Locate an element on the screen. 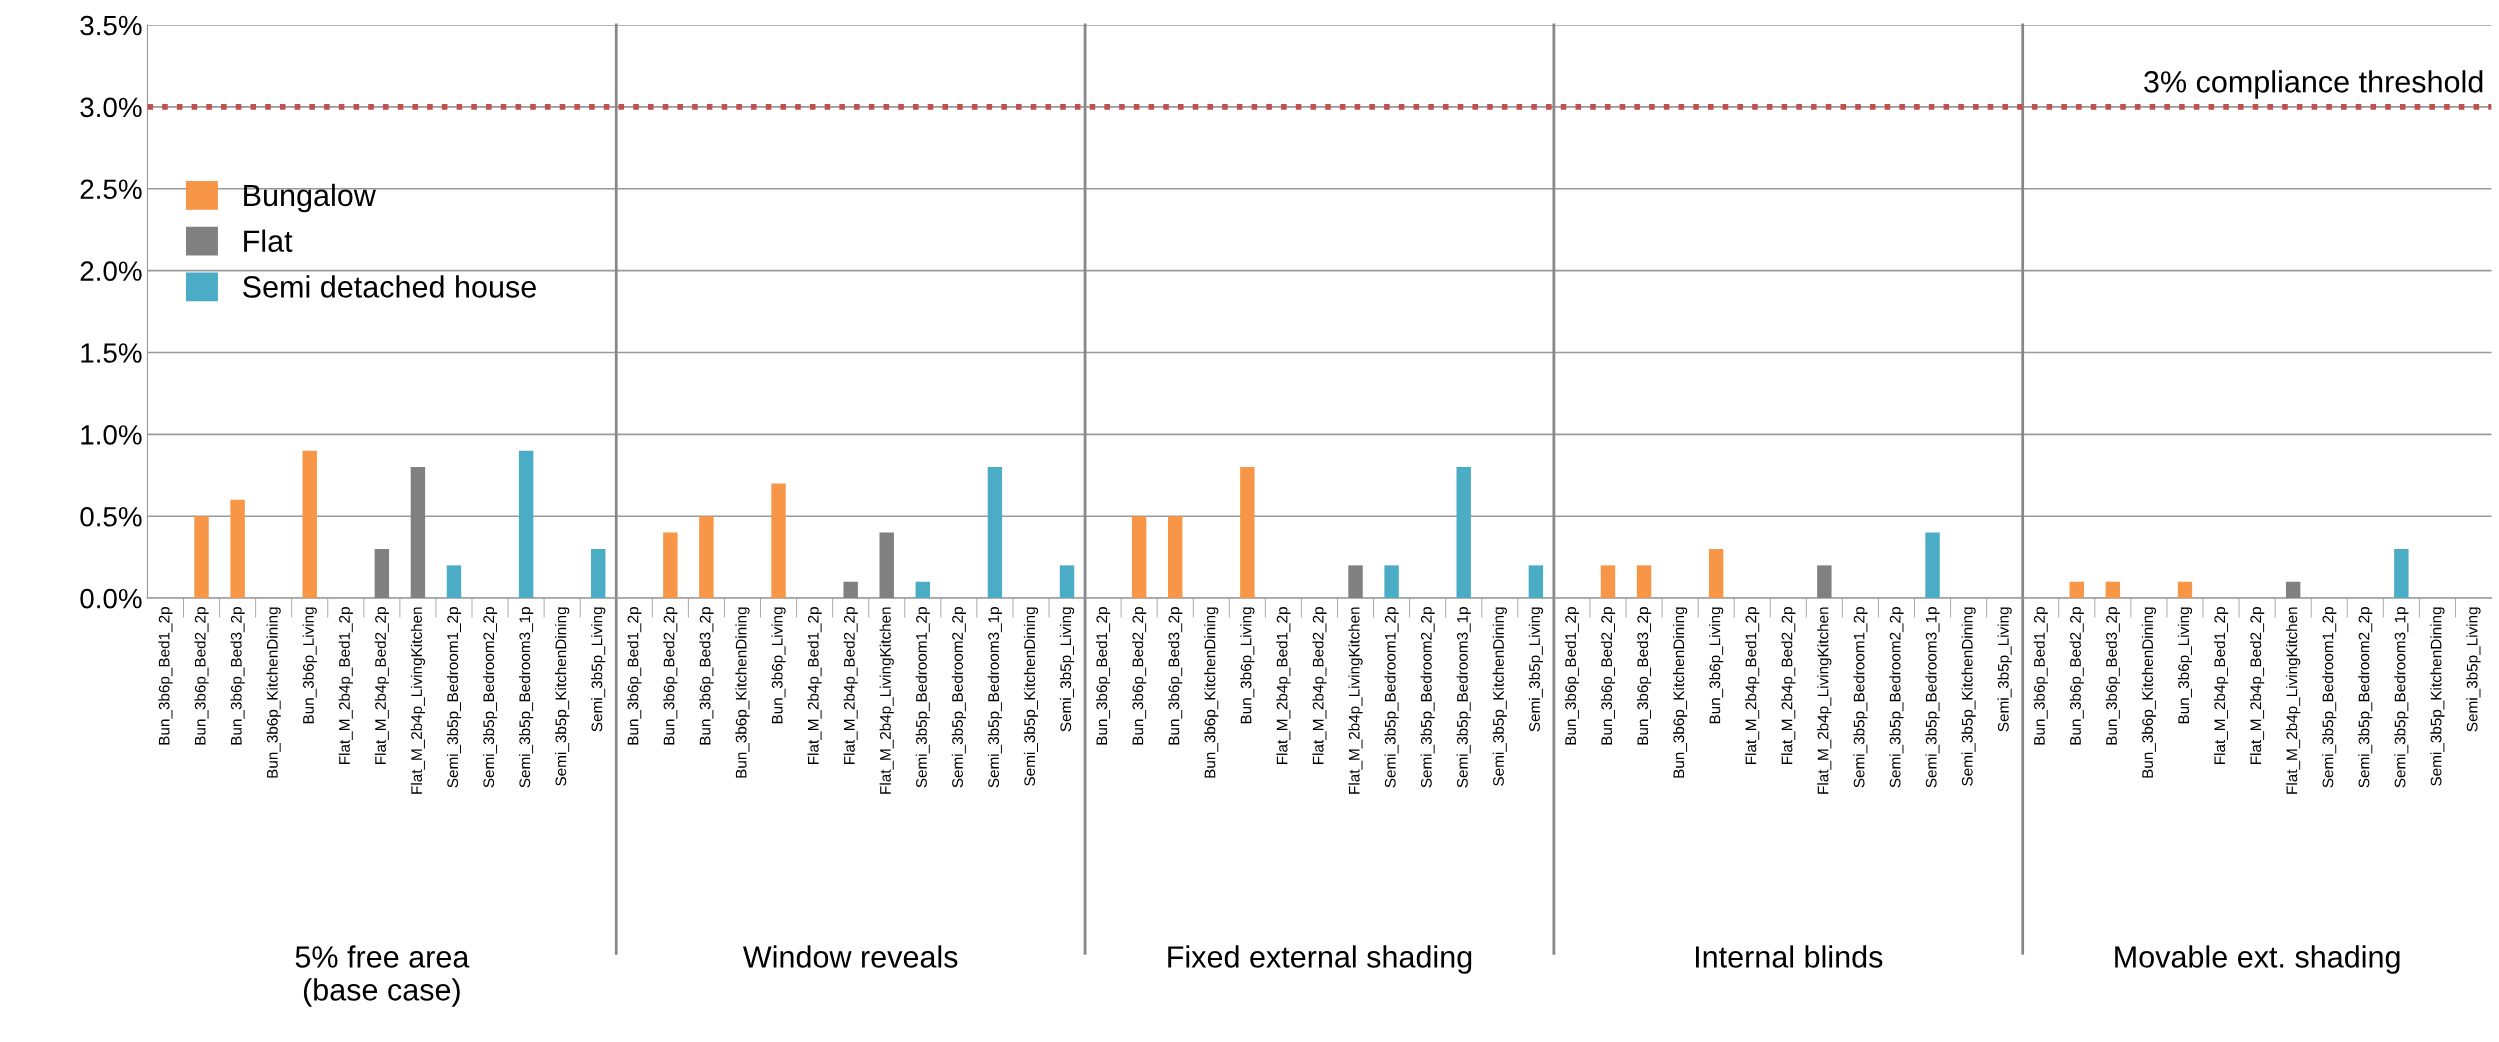 The height and width of the screenshot is (1042, 2499). y-tick-label: 1.0% is located at coordinates (111, 435).